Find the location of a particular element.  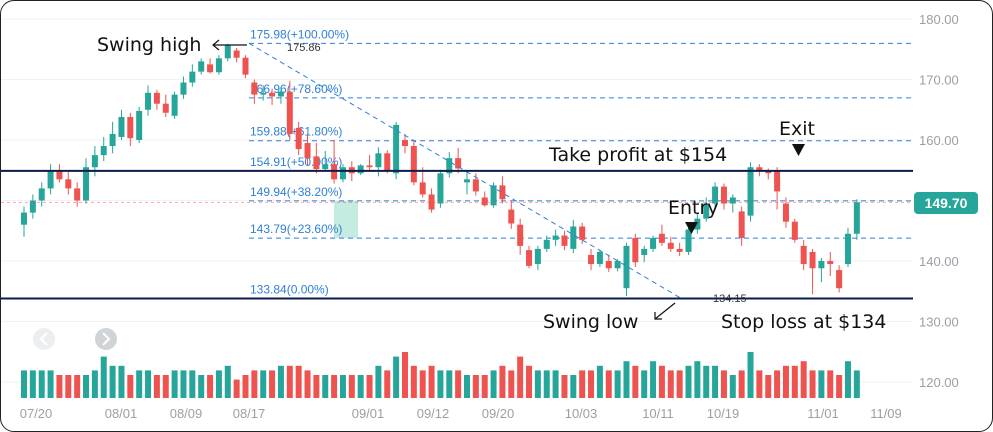

y-tick-label: 170.00 is located at coordinates (939, 80).